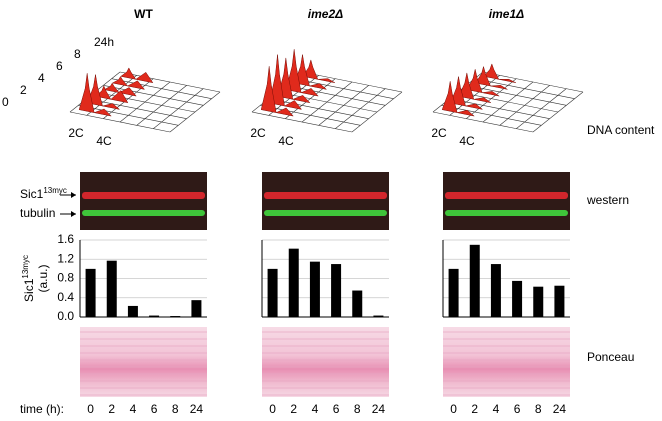 This screenshot has width=662, height=421. Describe the element at coordinates (65, 297) in the screenshot. I see `y-tick-label: 0.4` at that location.